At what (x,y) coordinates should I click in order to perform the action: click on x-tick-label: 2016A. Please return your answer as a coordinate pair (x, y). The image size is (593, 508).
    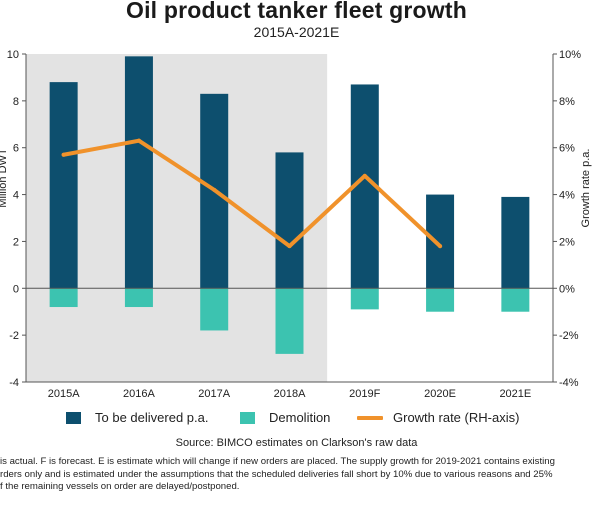
    Looking at the image, I should click on (139, 394).